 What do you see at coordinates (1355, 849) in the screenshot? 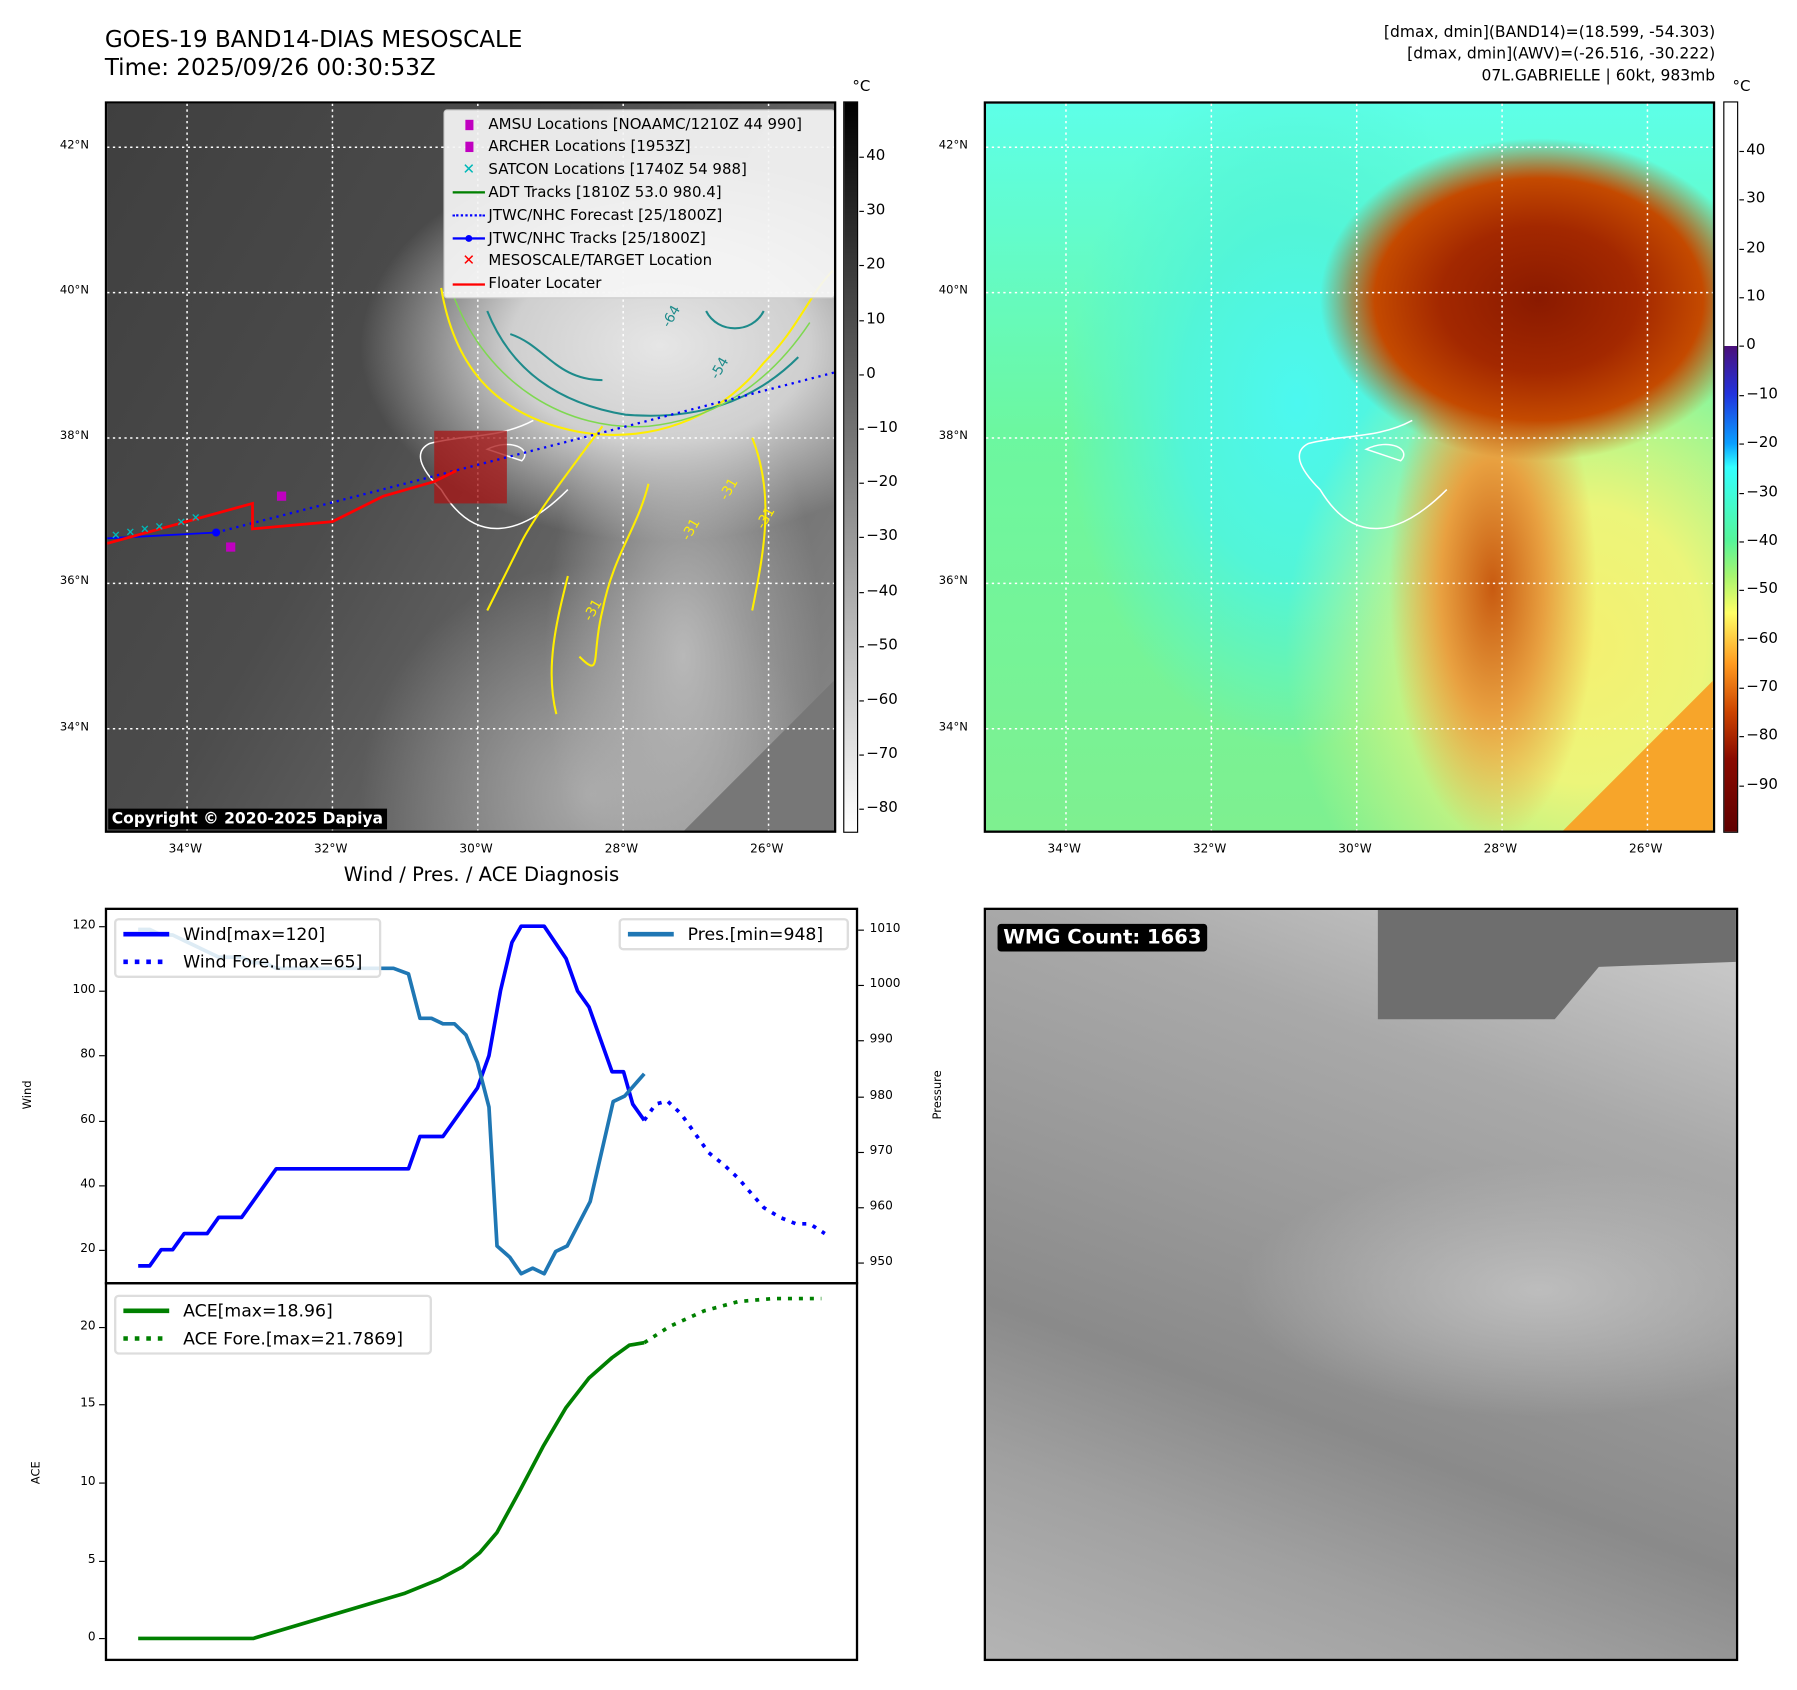
I see `longitude-label: 30°W` at bounding box center [1355, 849].